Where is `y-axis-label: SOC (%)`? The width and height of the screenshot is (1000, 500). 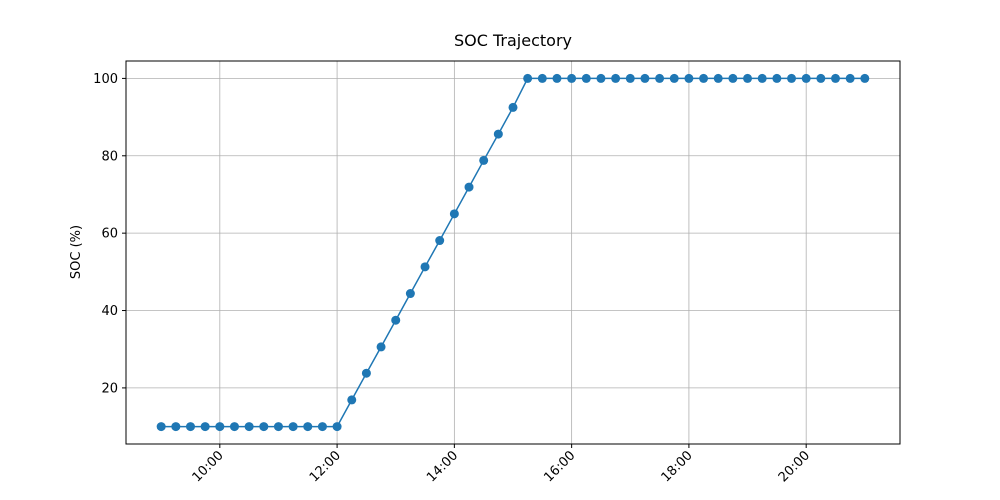
y-axis-label: SOC (%) is located at coordinates (76, 252).